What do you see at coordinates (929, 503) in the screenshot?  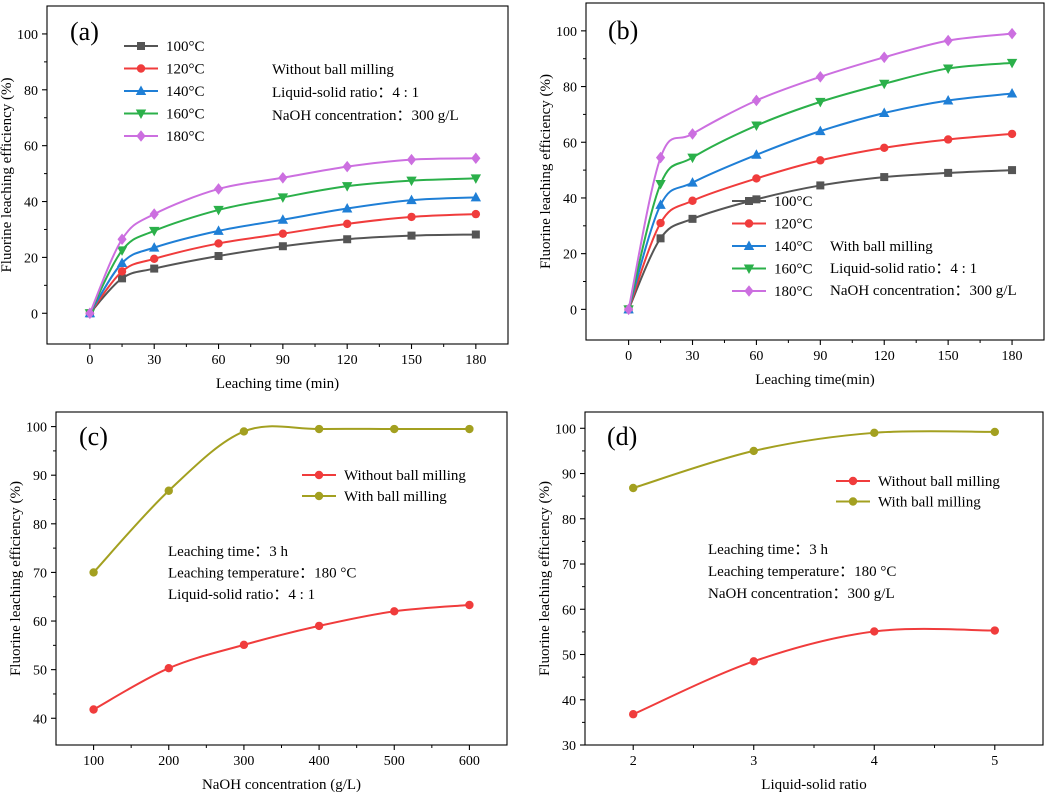 I see `legend-label: With ball milling` at bounding box center [929, 503].